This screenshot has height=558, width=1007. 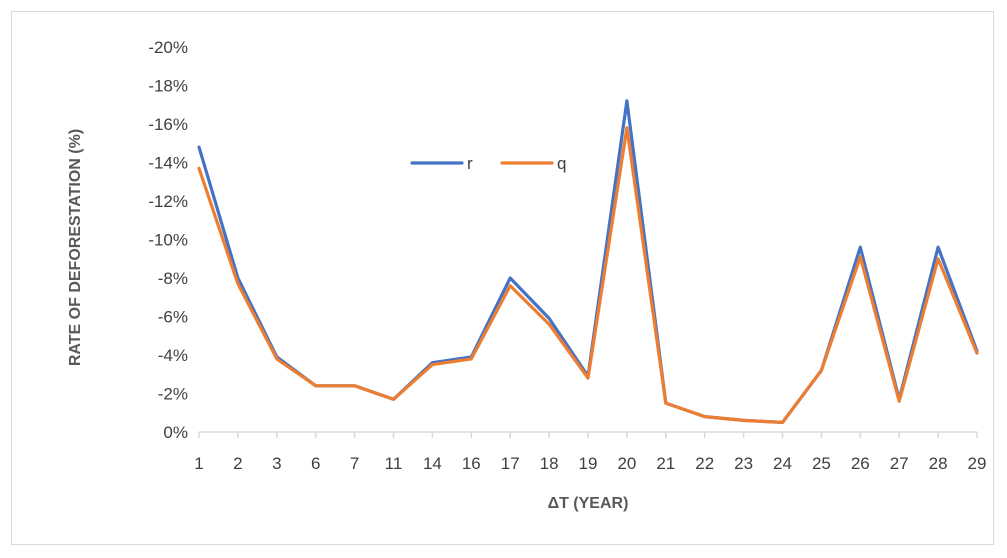 What do you see at coordinates (315, 463) in the screenshot?
I see `x-tick-label: 6` at bounding box center [315, 463].